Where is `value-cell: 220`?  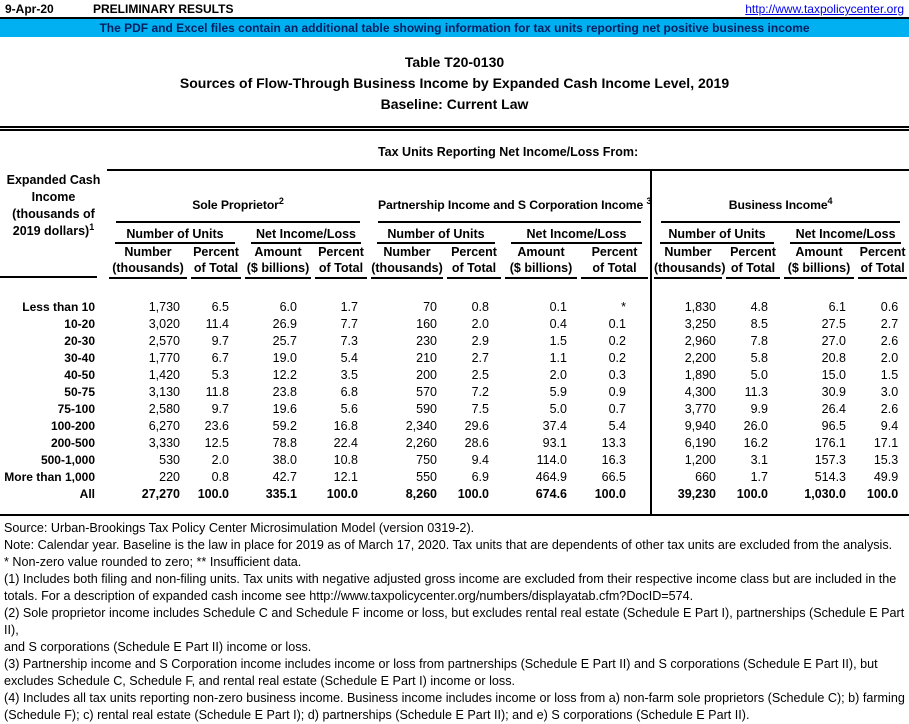
value-cell: 220 is located at coordinates (169, 477).